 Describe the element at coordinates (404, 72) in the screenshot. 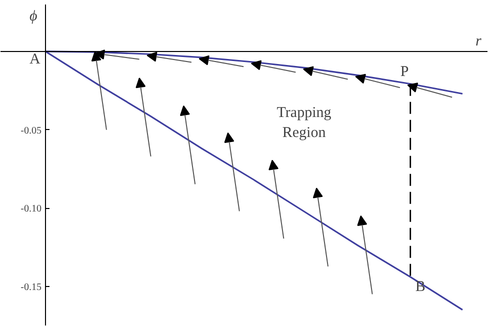

I see `annotation: P` at that location.